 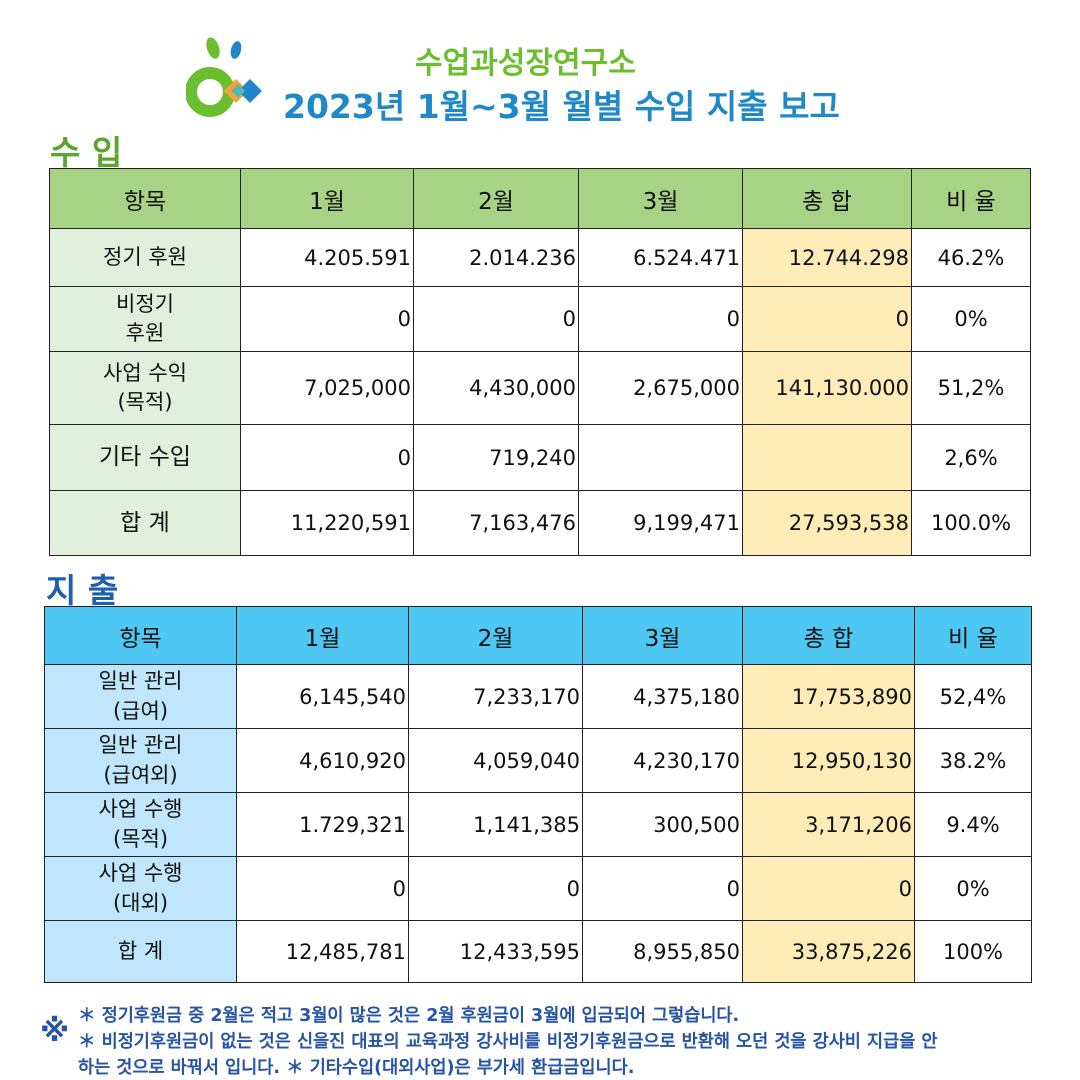 I want to click on cell-feb: 4,430,000, so click(x=496, y=388).